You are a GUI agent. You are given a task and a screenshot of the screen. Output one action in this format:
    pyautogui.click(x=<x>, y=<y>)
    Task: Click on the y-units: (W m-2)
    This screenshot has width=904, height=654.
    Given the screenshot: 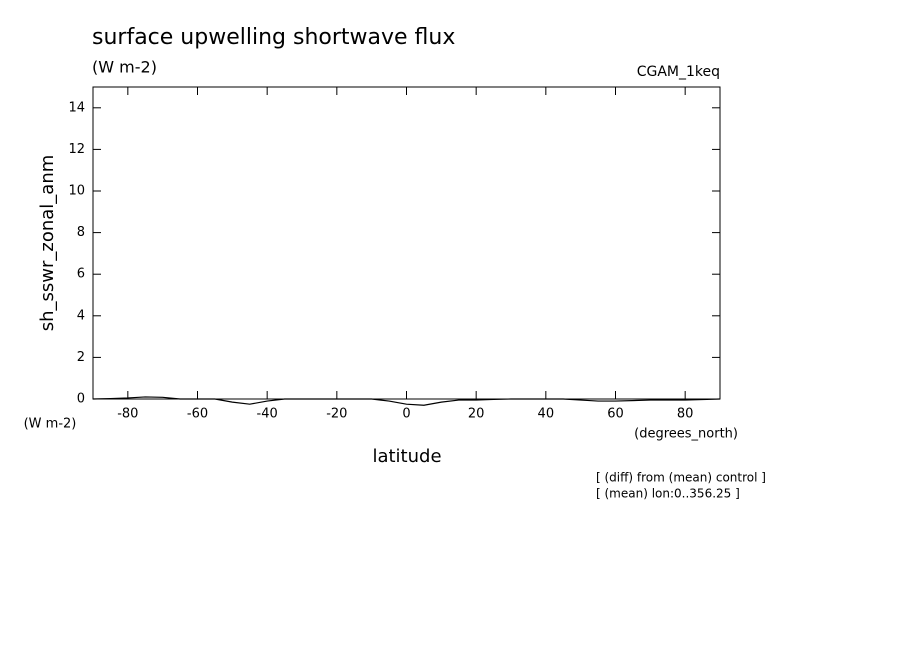 What is the action you would take?
    pyautogui.click(x=50, y=424)
    